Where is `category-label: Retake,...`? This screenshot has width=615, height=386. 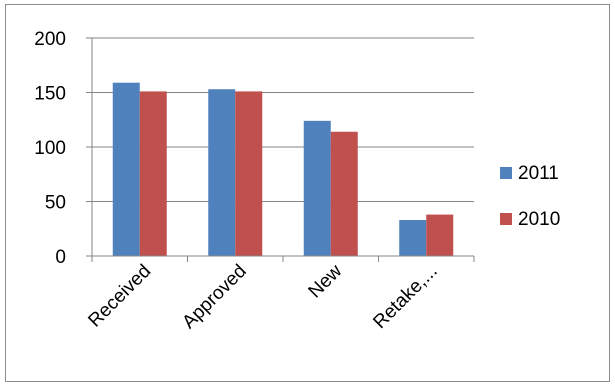
category-label: Retake,... is located at coordinates (405, 297).